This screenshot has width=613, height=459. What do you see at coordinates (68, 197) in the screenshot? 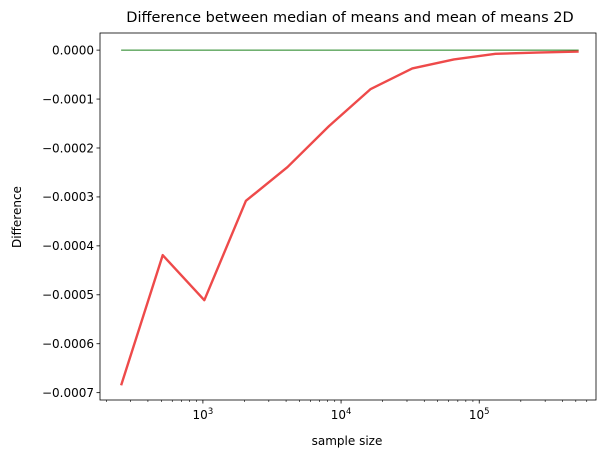
I see `y-tick-label: −0.0003` at bounding box center [68, 197].